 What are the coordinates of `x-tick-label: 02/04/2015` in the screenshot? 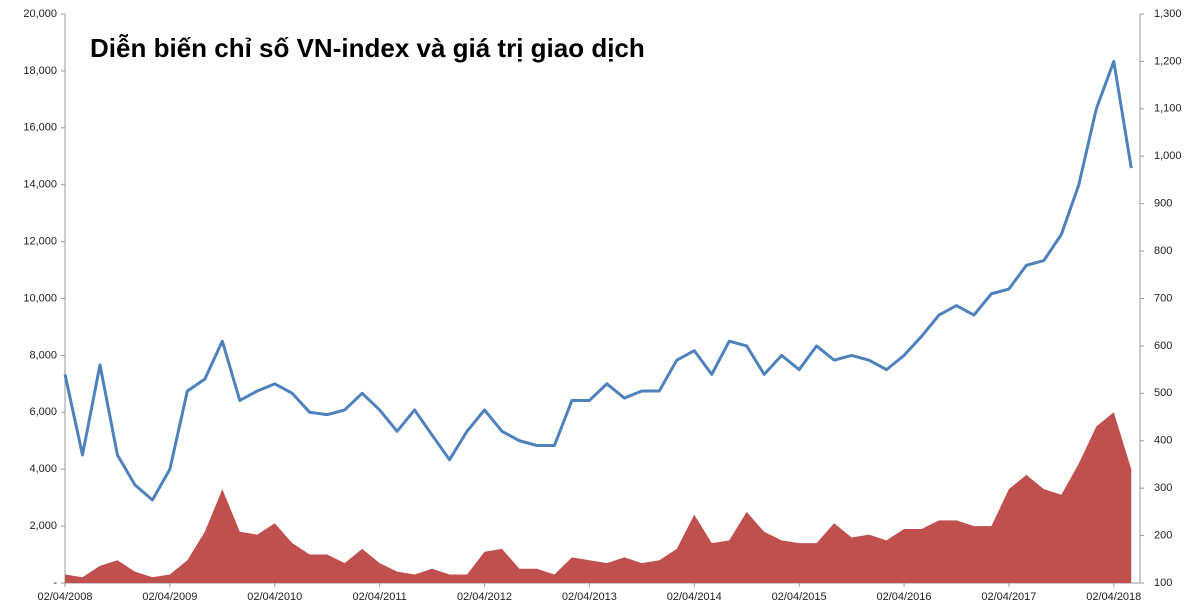 It's located at (799, 597).